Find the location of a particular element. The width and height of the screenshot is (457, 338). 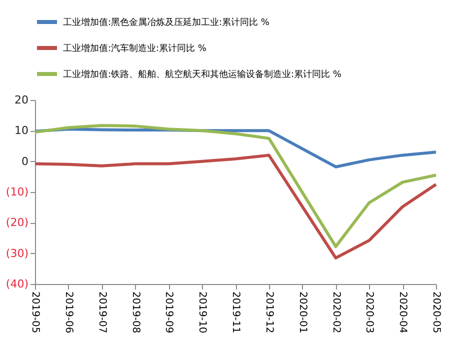

legend-label: 工业增加值:铁路、船舶、航空航天和其他运输设备制造业:累计同比 % is located at coordinates (202, 74).